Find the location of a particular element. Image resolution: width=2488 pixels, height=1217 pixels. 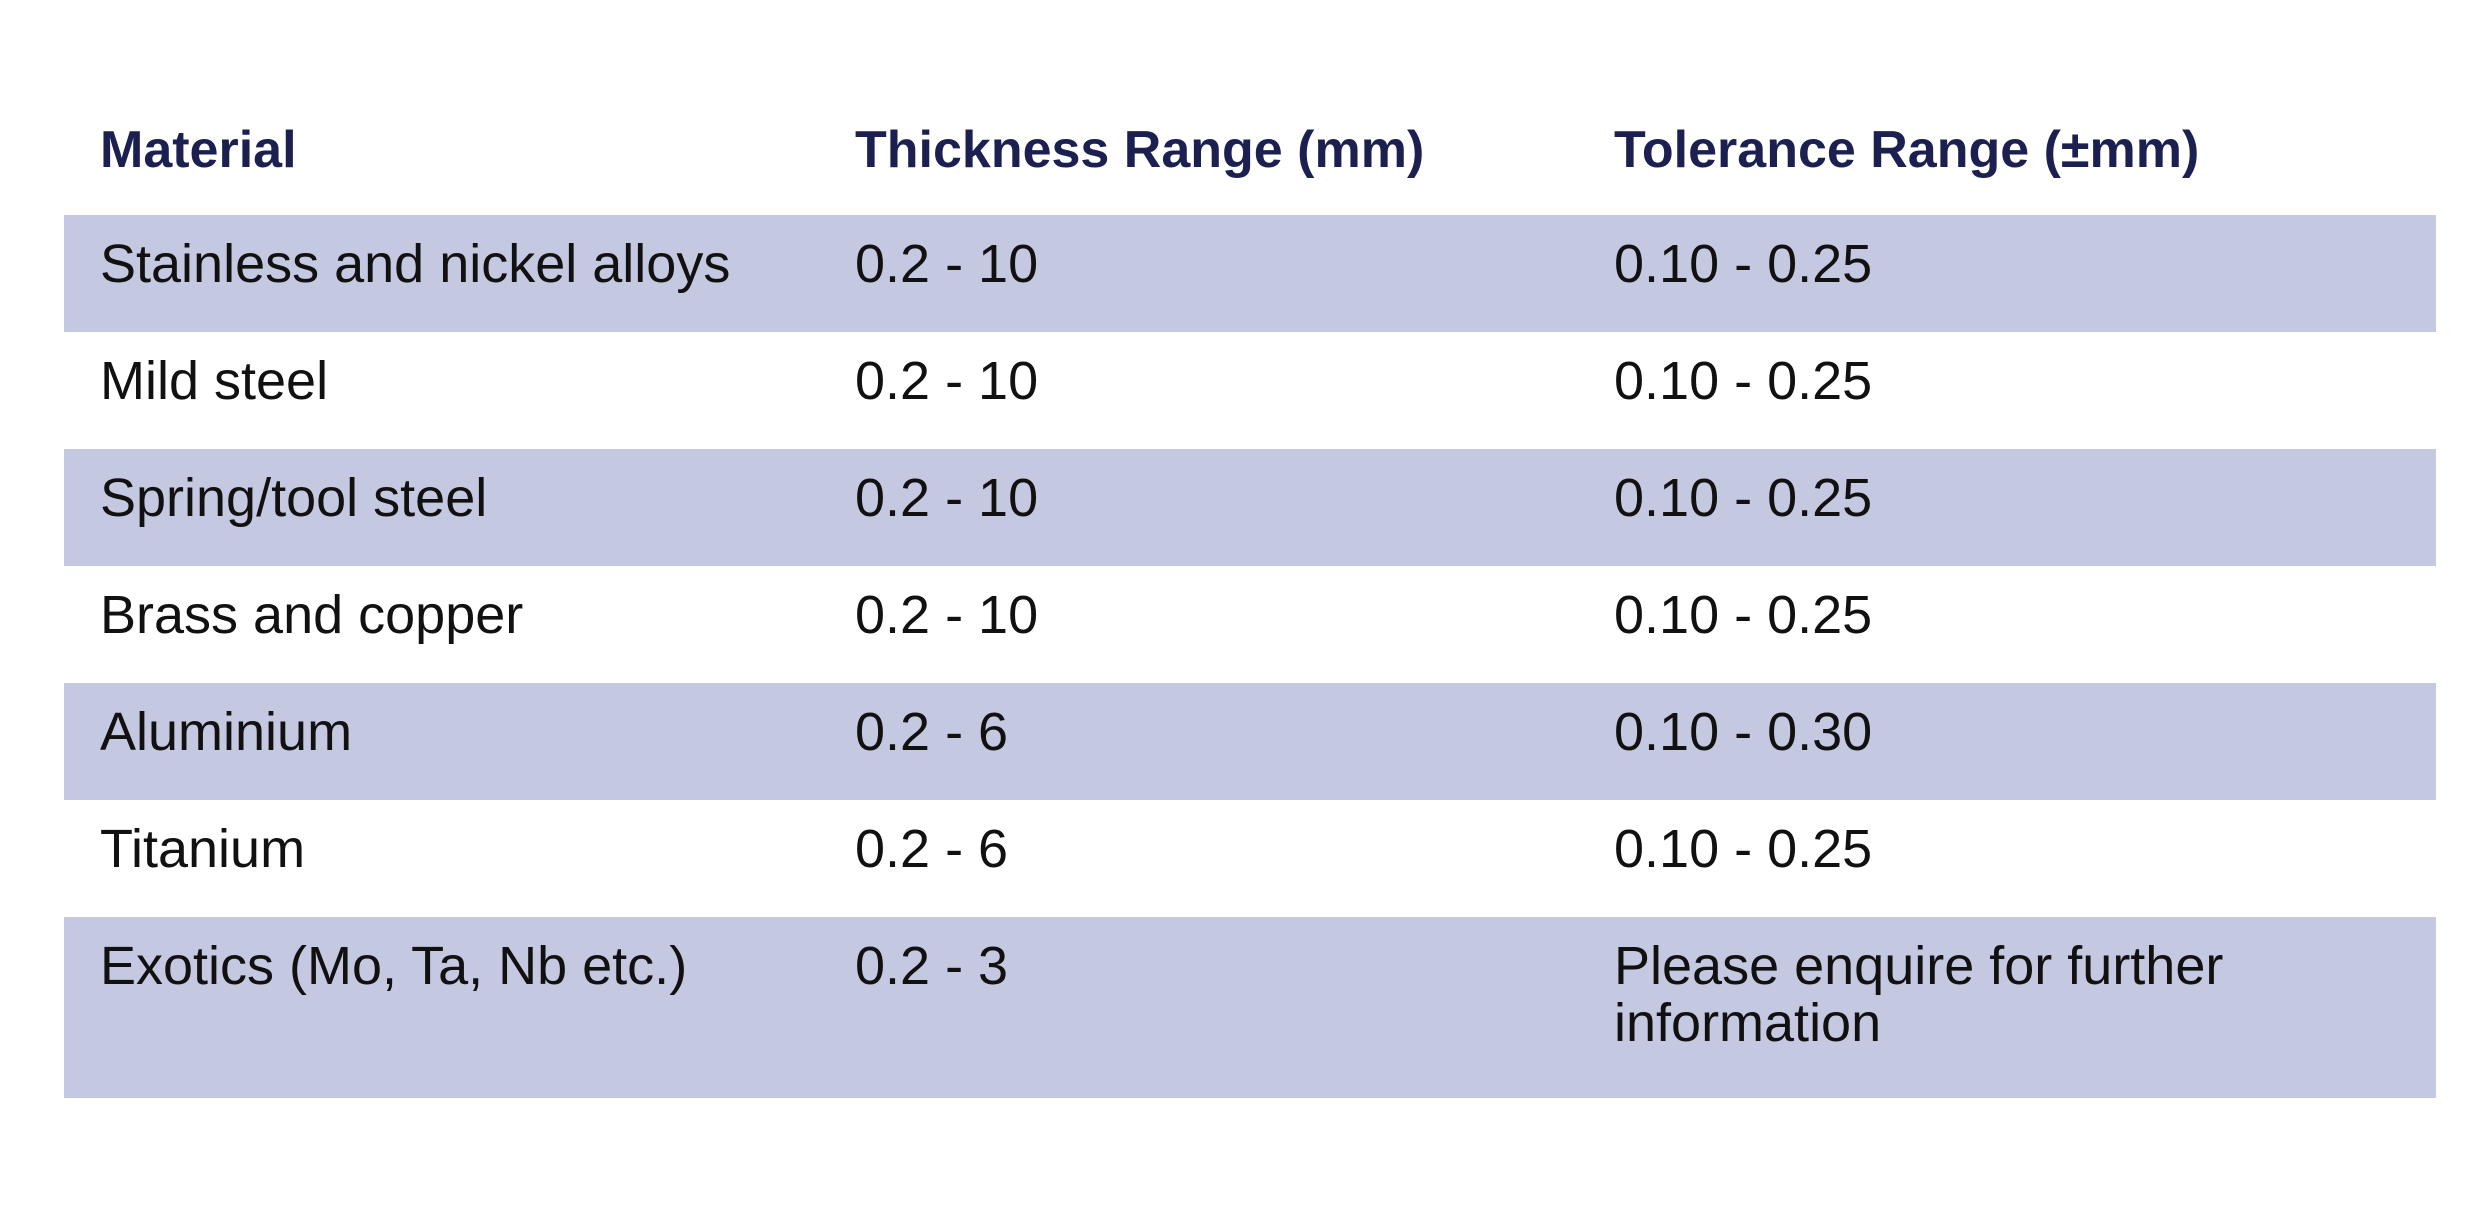

material-cell: Spring/tool steel is located at coordinates (294, 498).